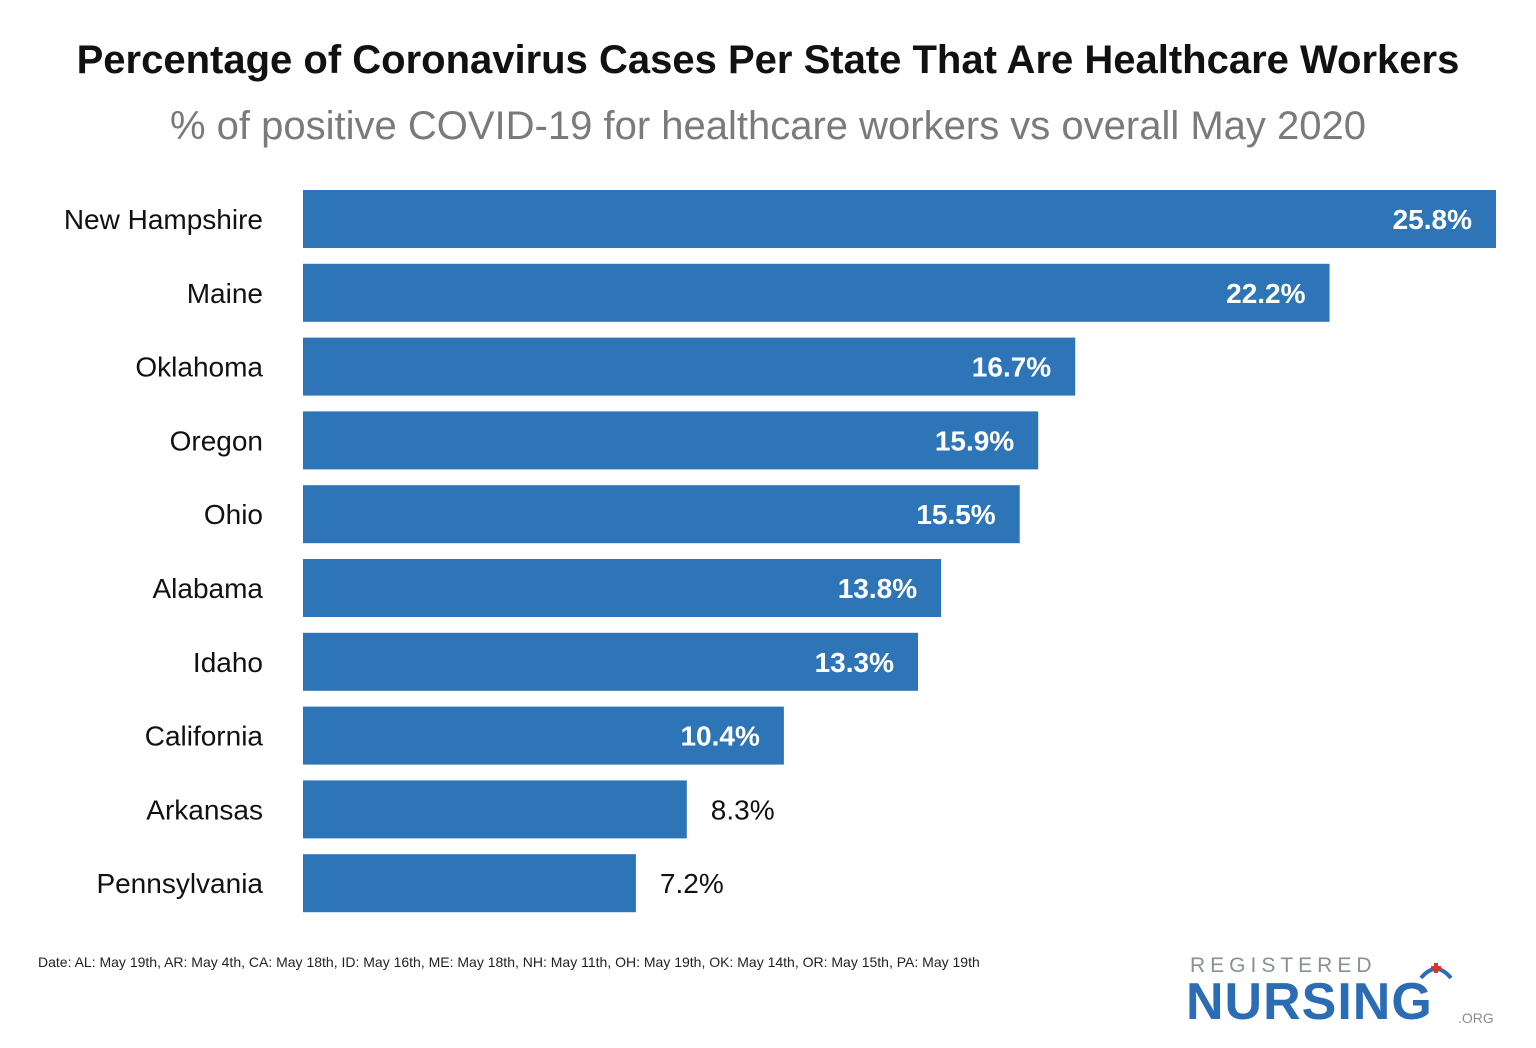  What do you see at coordinates (877, 588) in the screenshot?
I see `value-label-alabama: 13.8%` at bounding box center [877, 588].